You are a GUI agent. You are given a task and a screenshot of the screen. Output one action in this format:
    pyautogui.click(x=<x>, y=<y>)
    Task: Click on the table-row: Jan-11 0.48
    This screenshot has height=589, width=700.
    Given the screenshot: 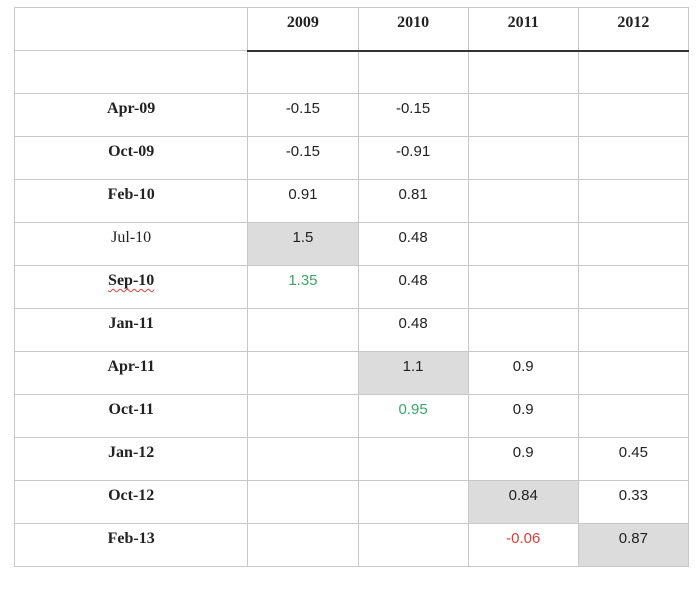 What is the action you would take?
    pyautogui.click(x=351, y=330)
    